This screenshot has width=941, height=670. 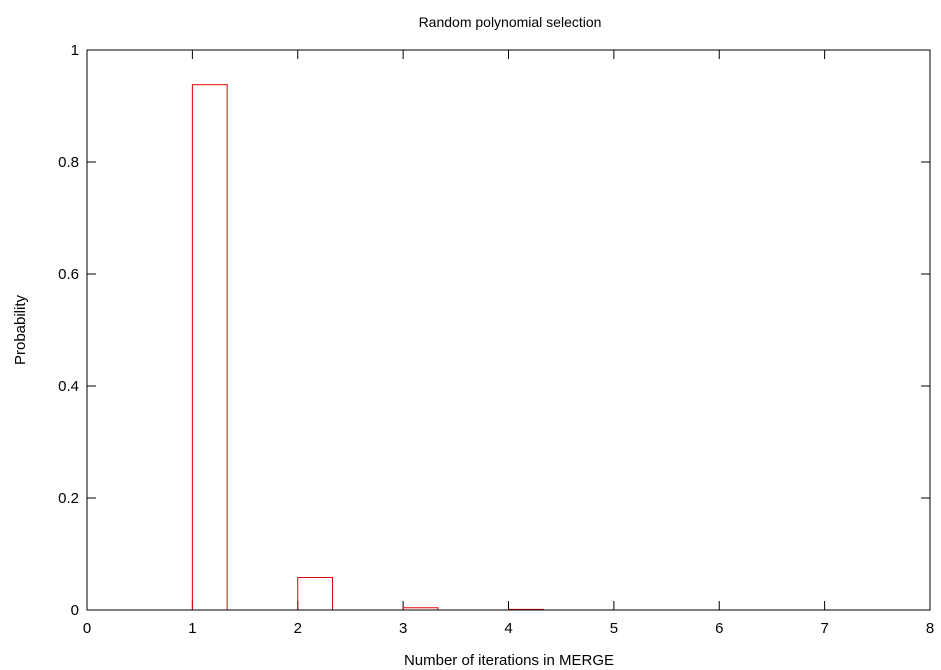 I want to click on x-tick-label: 0, so click(x=87, y=628).